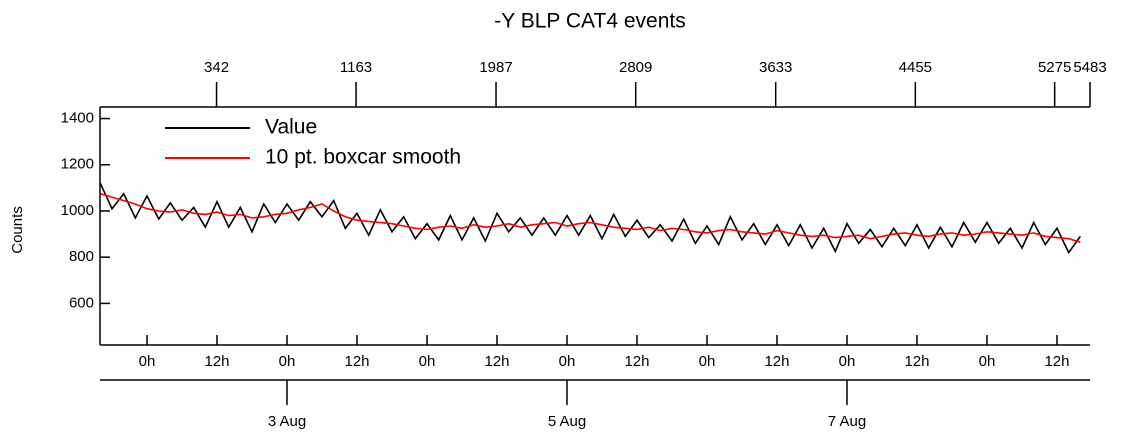 The image size is (1122, 443). Describe the element at coordinates (1054, 67) in the screenshot. I see `top-tick-label: 5275` at that location.